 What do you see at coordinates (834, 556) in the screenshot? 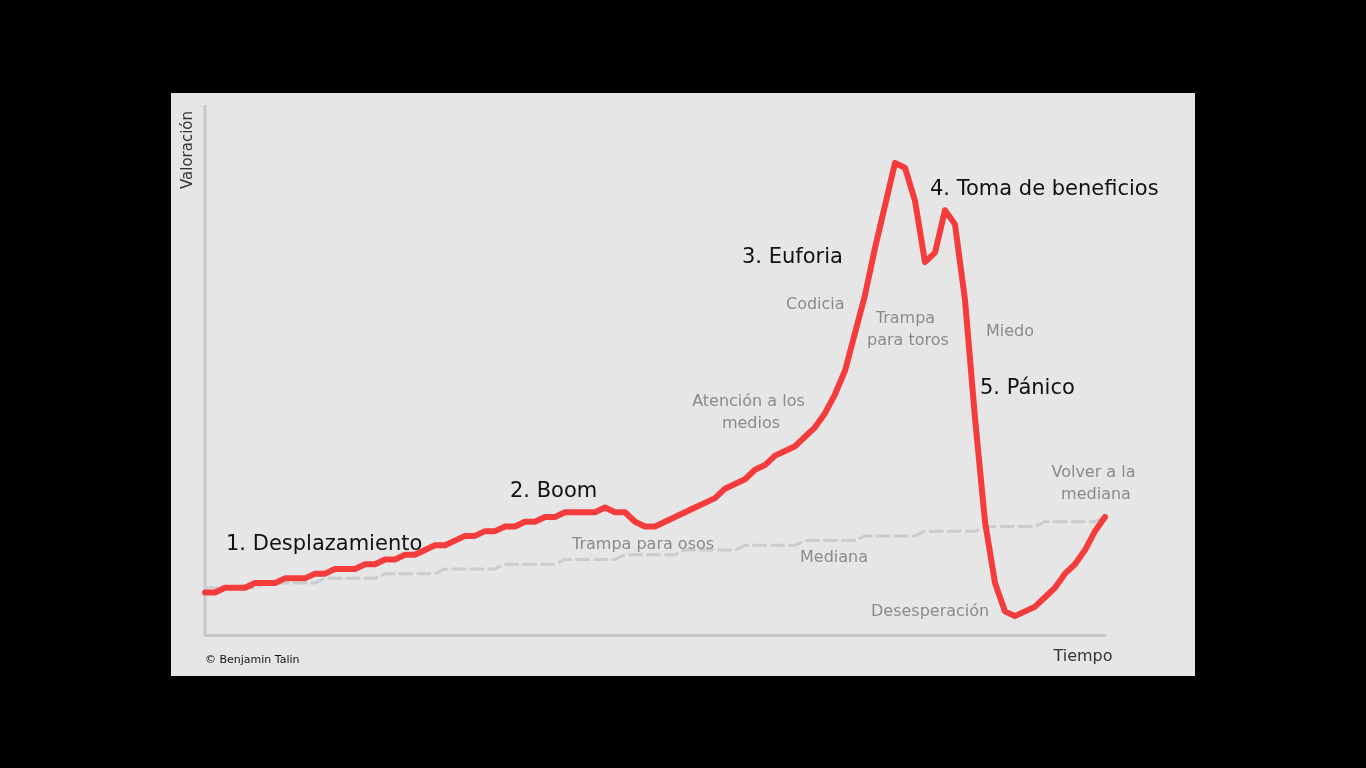
I see `annotation: Mediana` at bounding box center [834, 556].